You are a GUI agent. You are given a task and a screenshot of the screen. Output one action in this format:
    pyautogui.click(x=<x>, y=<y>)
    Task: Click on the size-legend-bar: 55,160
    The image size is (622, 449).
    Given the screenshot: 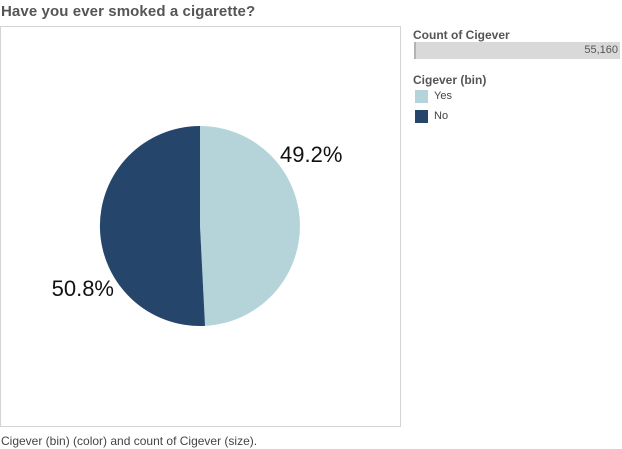 What is the action you would take?
    pyautogui.click(x=517, y=50)
    